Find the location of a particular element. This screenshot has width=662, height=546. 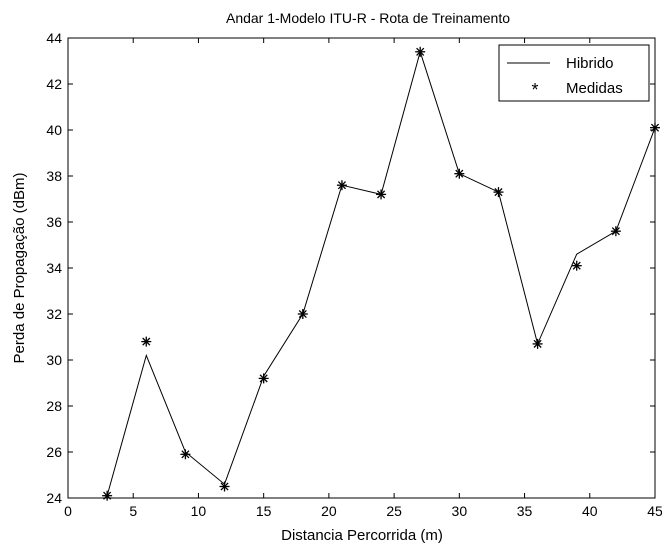

legend: Hibrido * Medidas is located at coordinates (574, 73).